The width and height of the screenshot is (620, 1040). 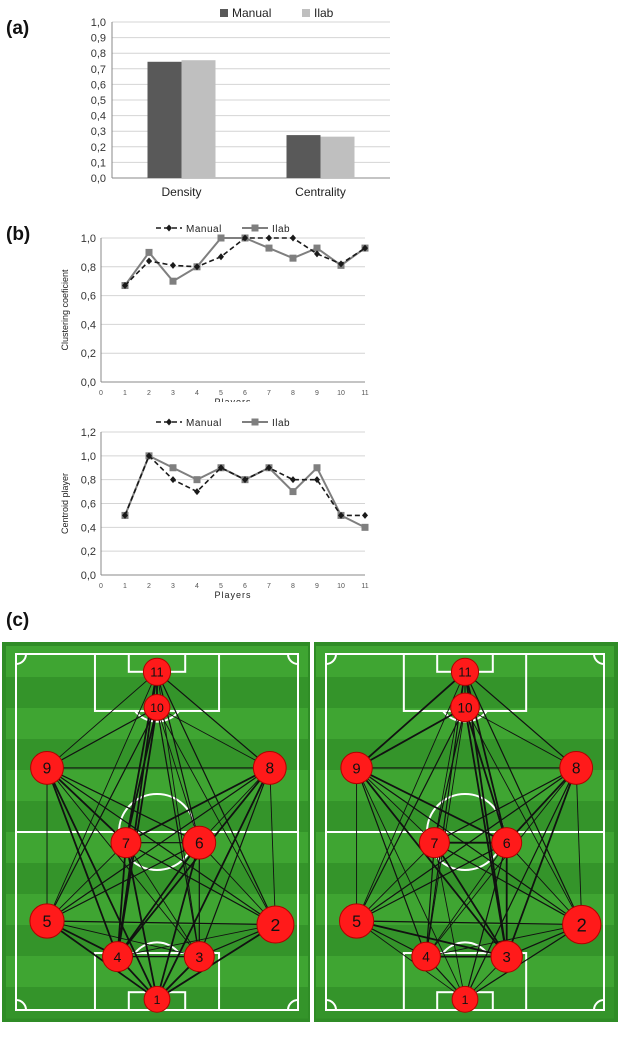 What do you see at coordinates (88, 383) in the screenshot?
I see `y-tick-label: 0,0` at bounding box center [88, 383].